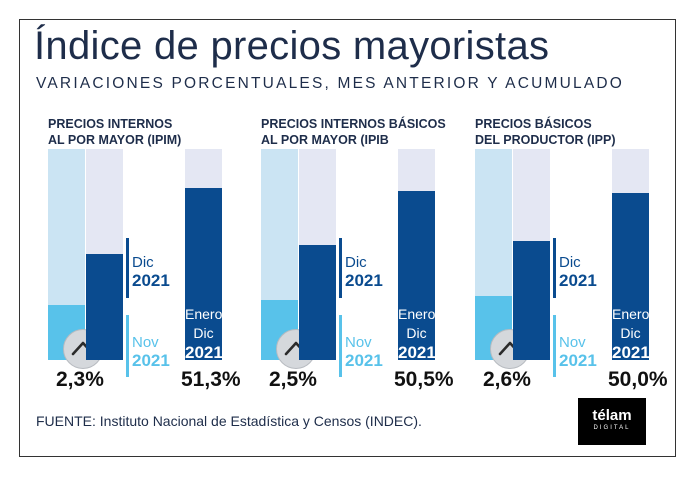 The width and height of the screenshot is (695, 477). Describe the element at coordinates (293, 379) in the screenshot. I see `dic-value-label: 2,5%` at that location.